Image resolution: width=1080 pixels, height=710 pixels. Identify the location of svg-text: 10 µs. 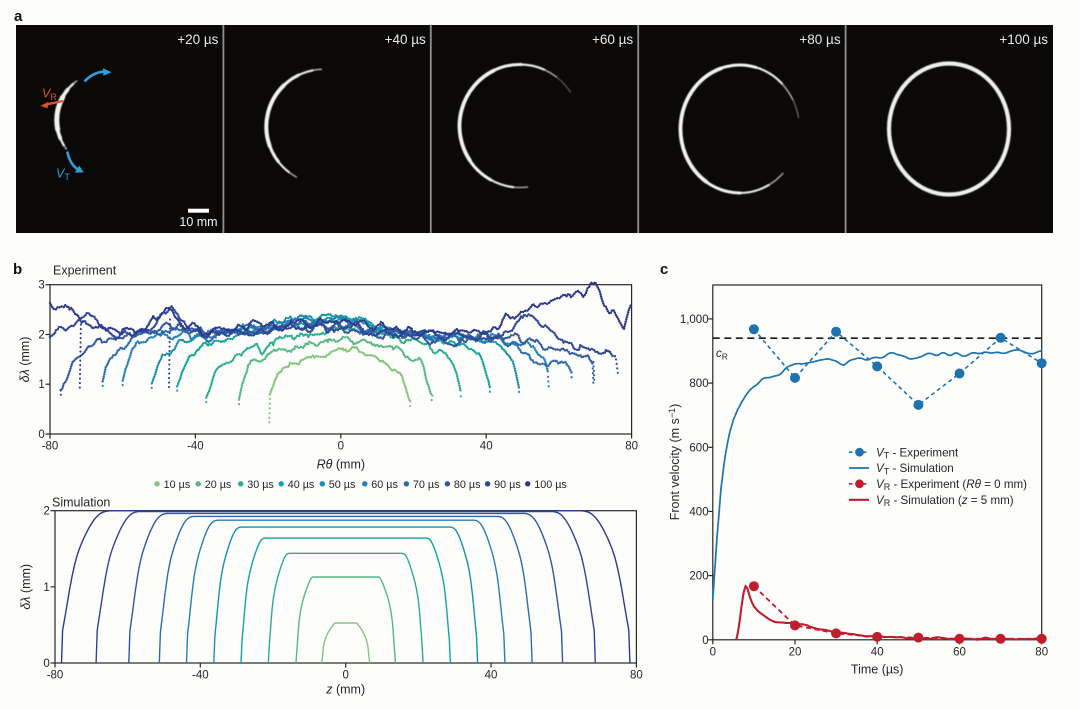
(177, 485).